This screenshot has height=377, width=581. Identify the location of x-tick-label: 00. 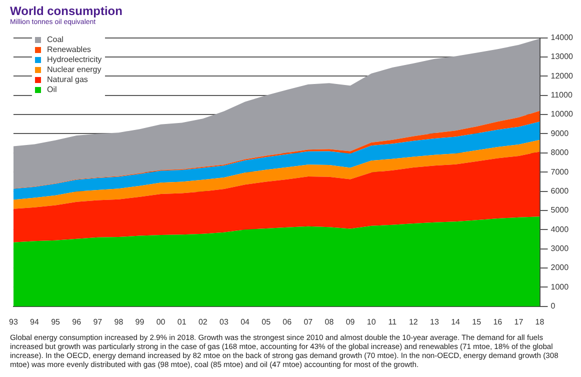
(161, 321).